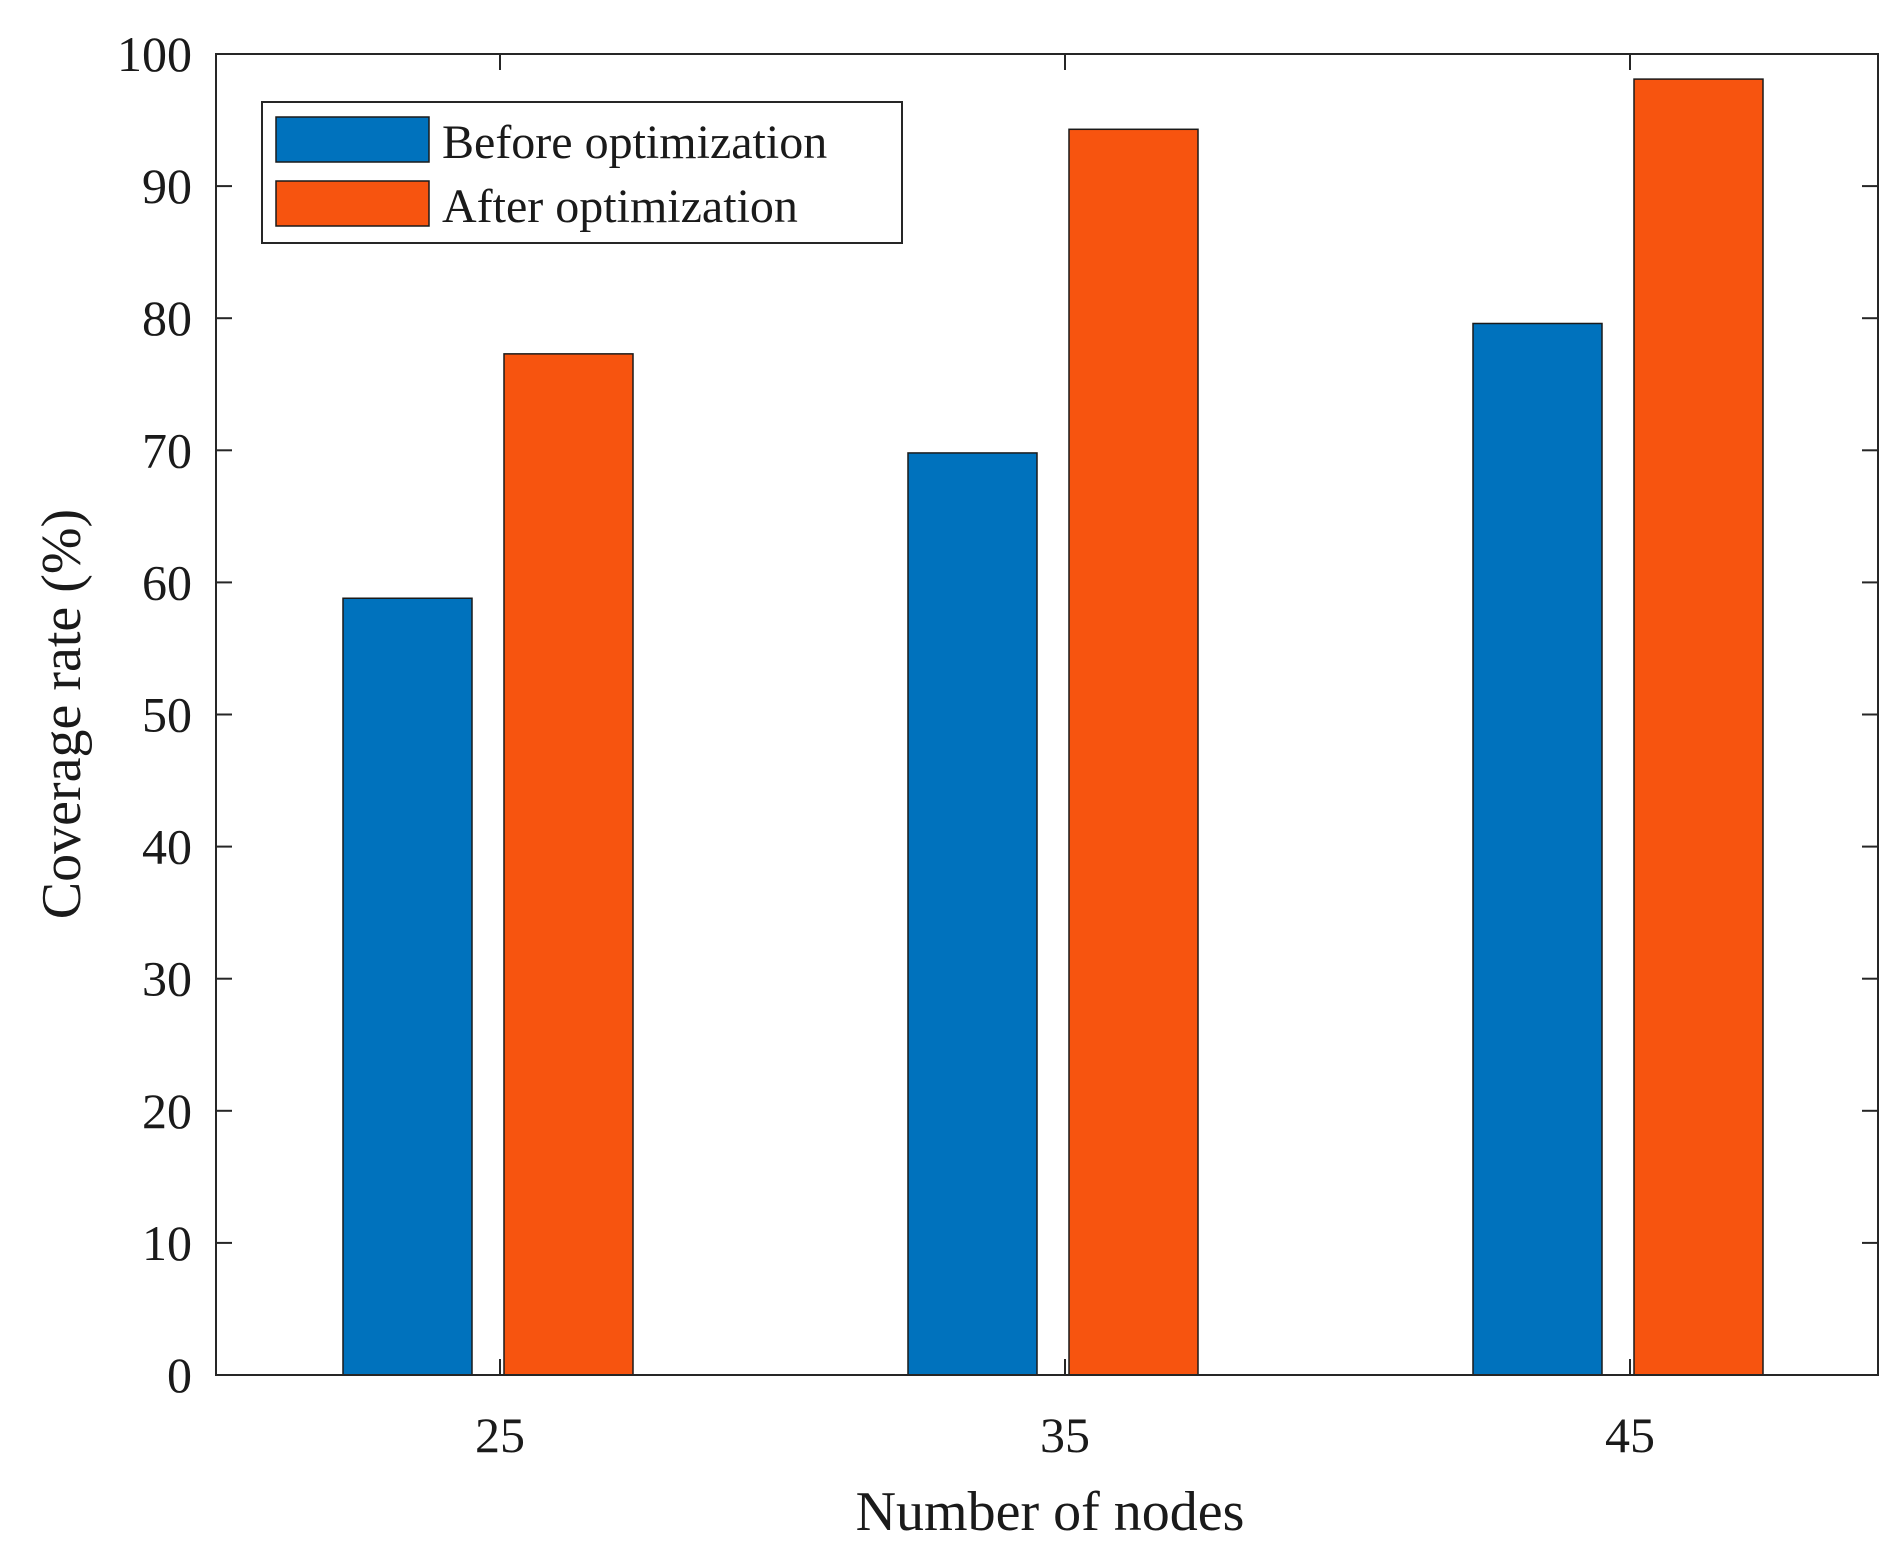  Describe the element at coordinates (1050, 1512) in the screenshot. I see `x-axis-label: Number of nodes` at that location.